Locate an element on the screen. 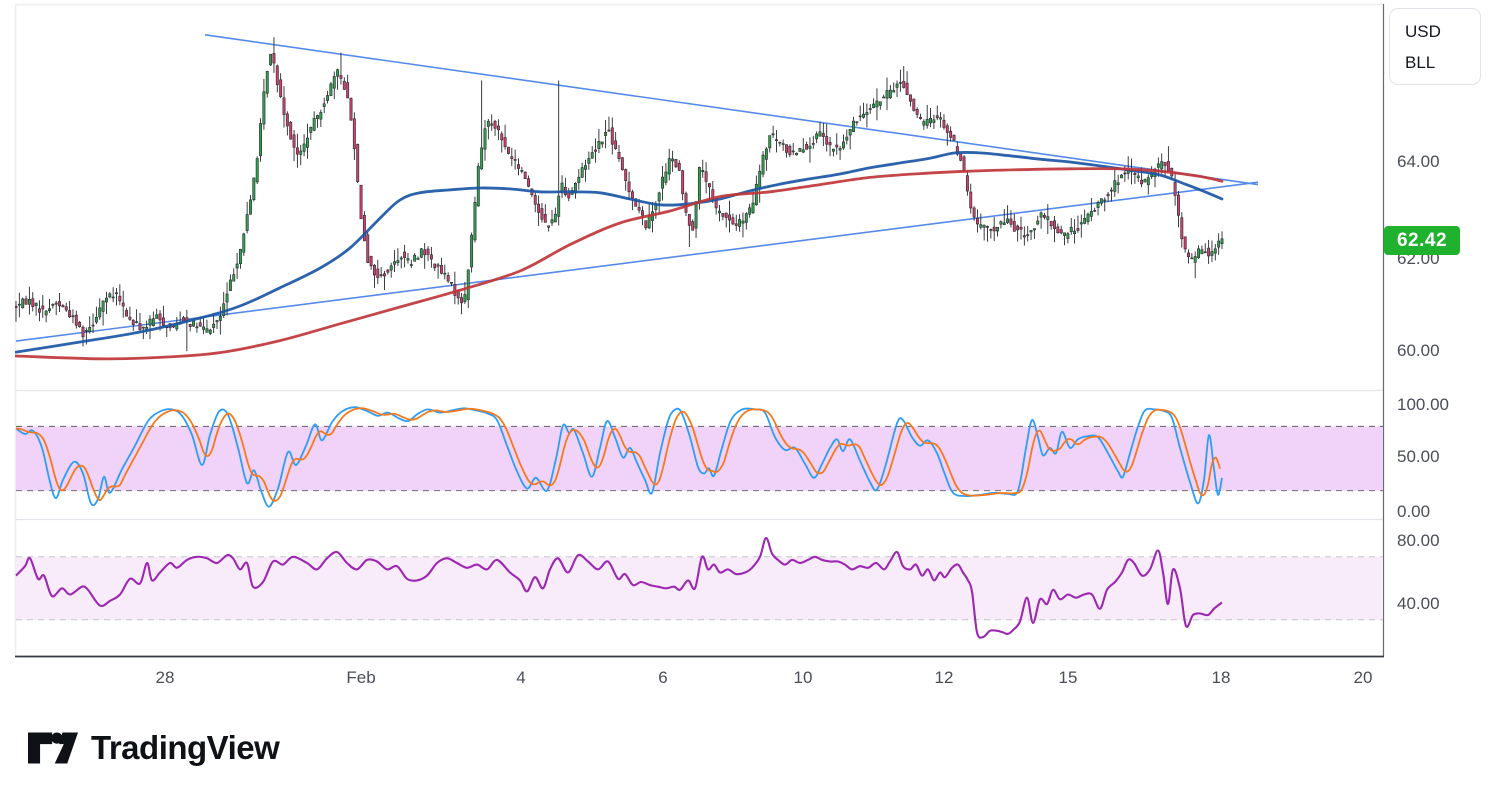 This screenshot has height=793, width=1491. time-axis-tick-label: 18 is located at coordinates (1221, 677).